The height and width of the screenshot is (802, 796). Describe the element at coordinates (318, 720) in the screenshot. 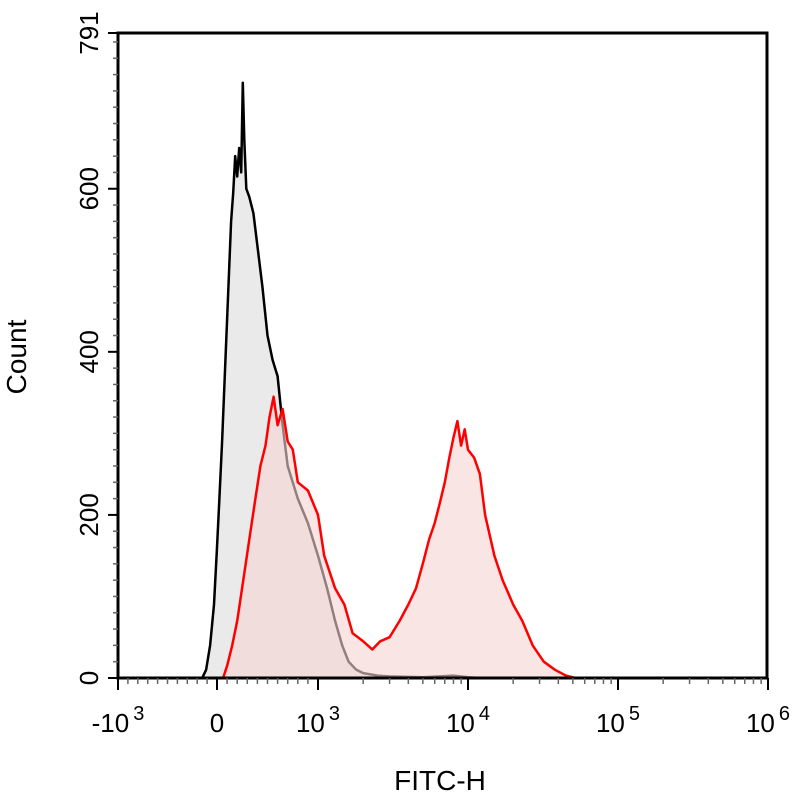

I see `x-tick-label: 10 3` at that location.